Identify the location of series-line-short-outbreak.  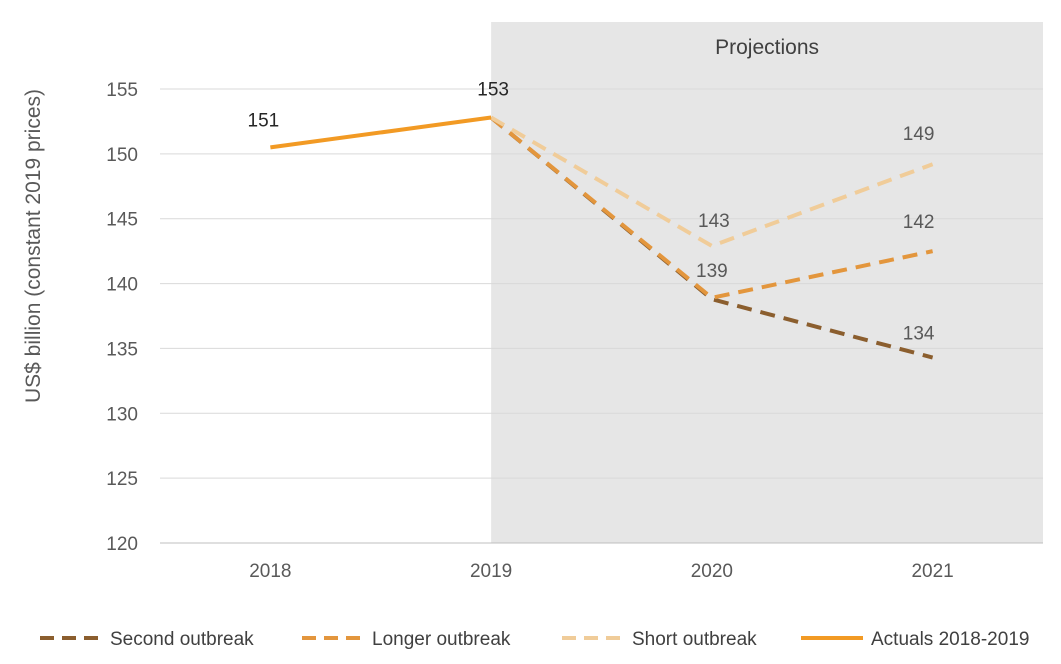
(712, 181).